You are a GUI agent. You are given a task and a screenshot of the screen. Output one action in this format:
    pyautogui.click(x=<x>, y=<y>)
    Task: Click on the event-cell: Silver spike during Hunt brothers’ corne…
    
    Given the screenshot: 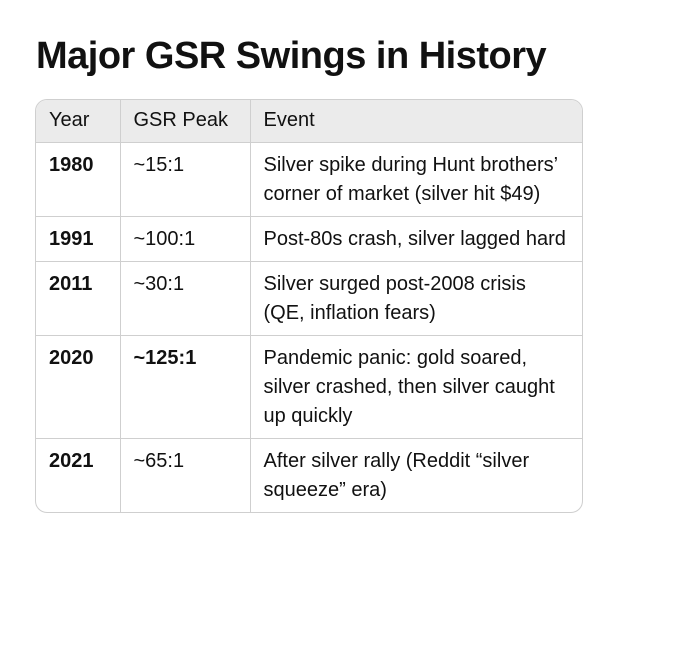 What is the action you would take?
    pyautogui.click(x=416, y=179)
    